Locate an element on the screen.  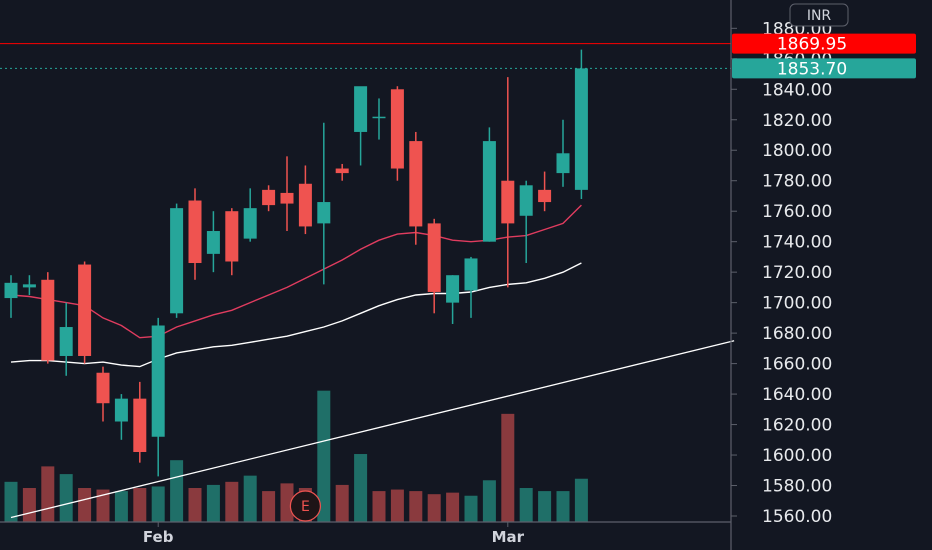
last-price-label-bg is located at coordinates (824, 68).